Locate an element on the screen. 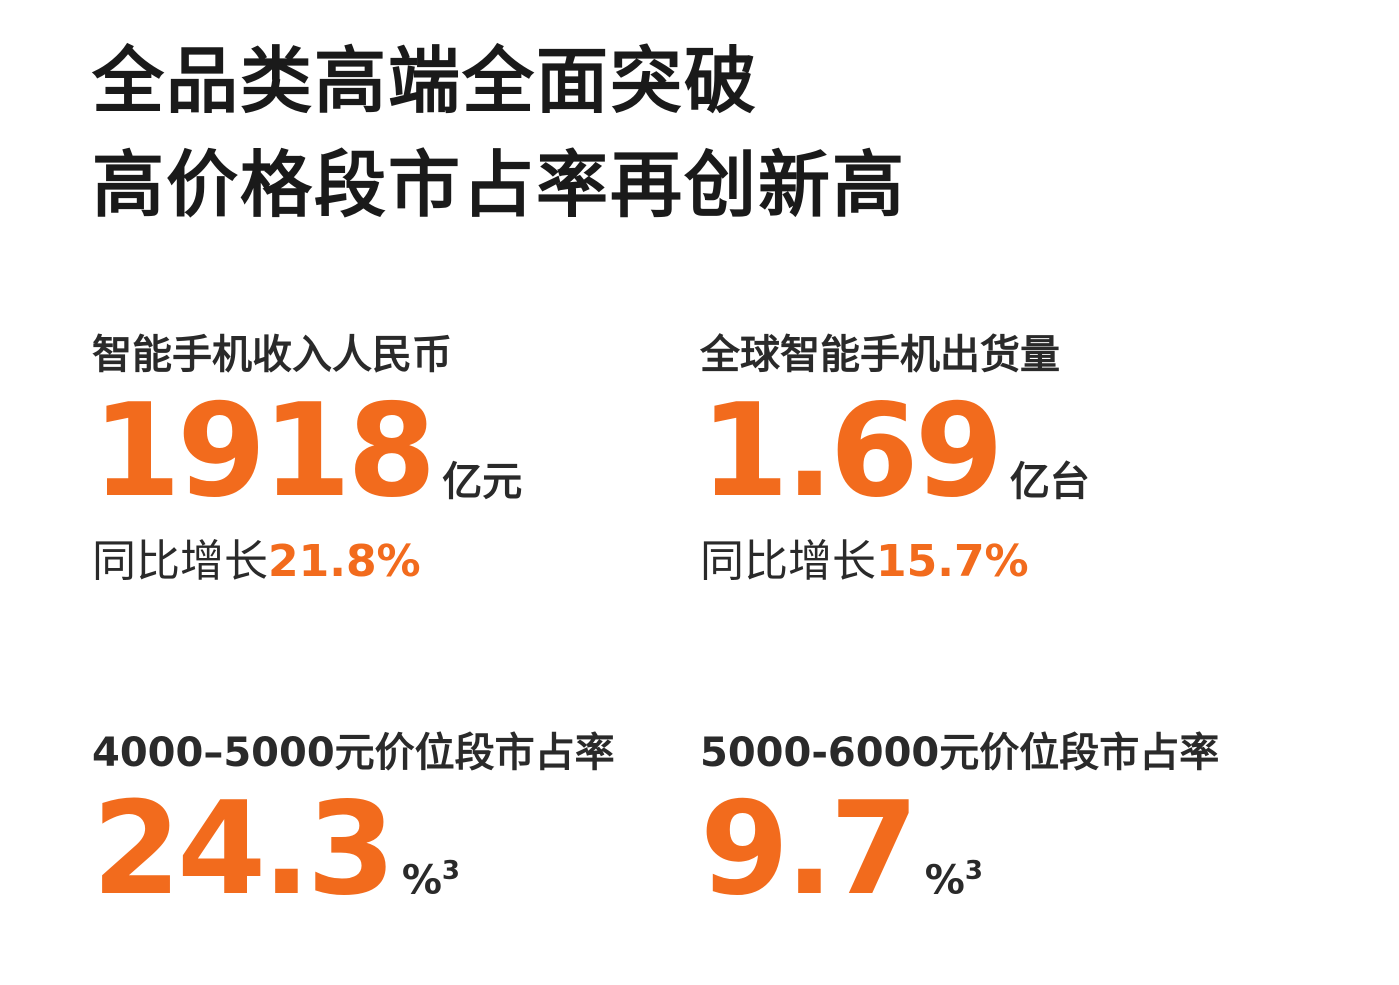  value-row: 24.3 %3 is located at coordinates (392, 849).